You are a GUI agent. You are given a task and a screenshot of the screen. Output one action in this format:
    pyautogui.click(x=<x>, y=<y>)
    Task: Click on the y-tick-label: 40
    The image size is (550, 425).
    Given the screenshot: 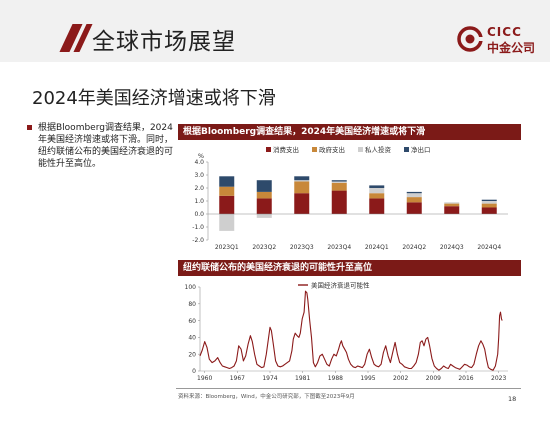 What is the action you would take?
    pyautogui.click(x=192, y=338)
    